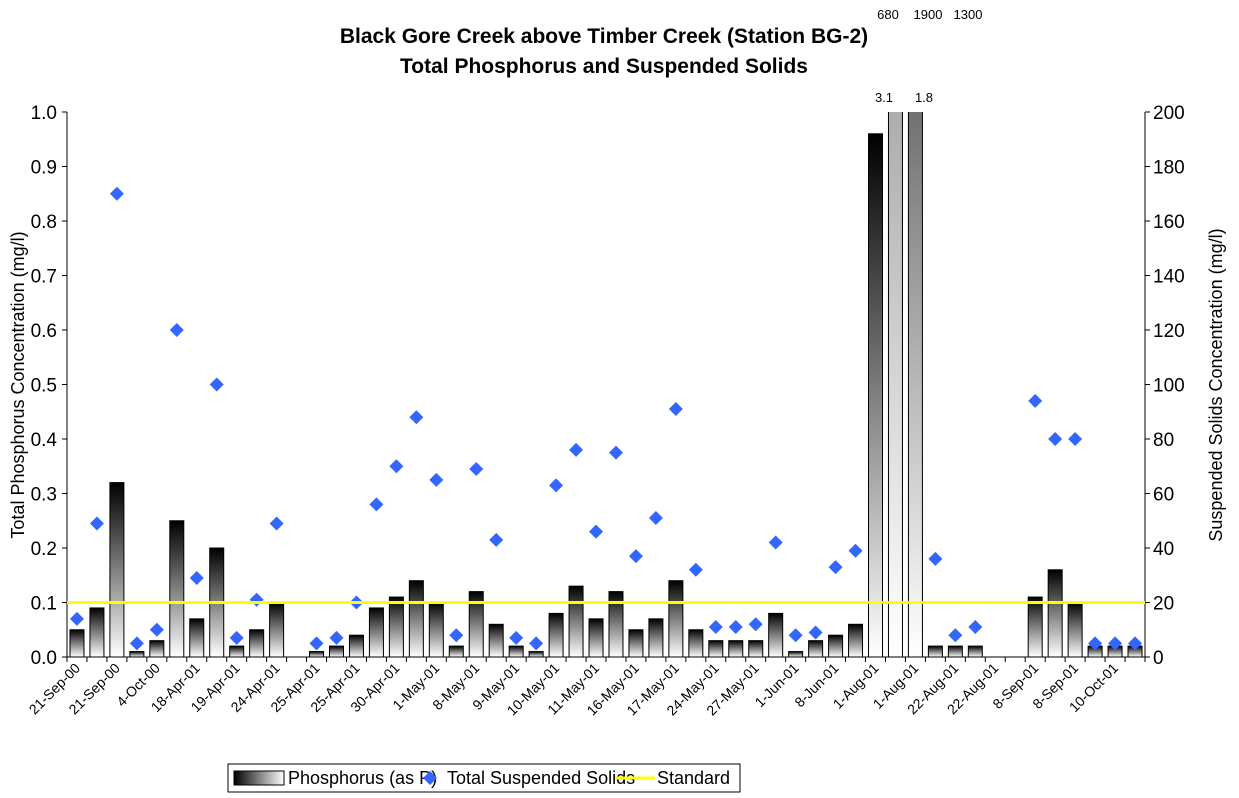  What do you see at coordinates (924, 97) in the screenshot?
I see `value-label: 1.8` at bounding box center [924, 97].